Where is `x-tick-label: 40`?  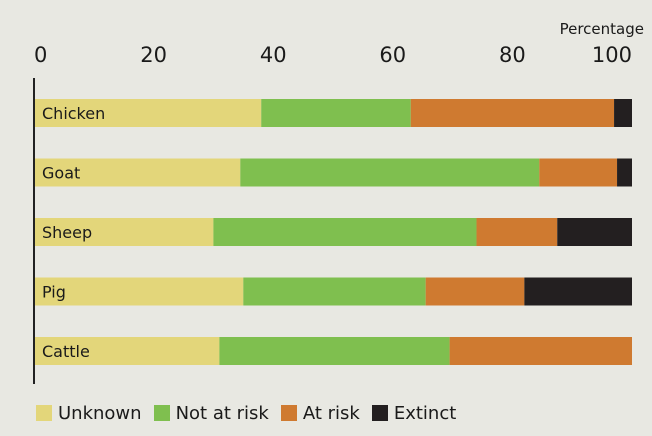 x-tick-label: 40 is located at coordinates (273, 55).